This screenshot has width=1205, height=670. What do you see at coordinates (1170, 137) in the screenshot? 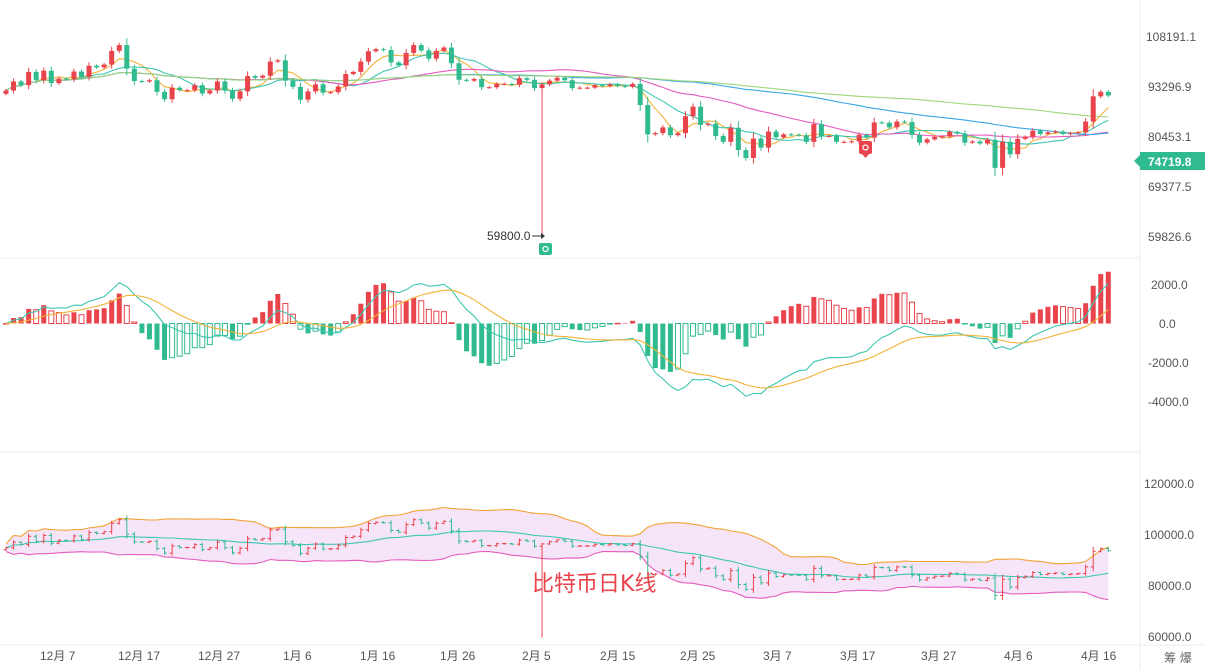
I see `price-tick-label: 80453.1` at bounding box center [1170, 137].